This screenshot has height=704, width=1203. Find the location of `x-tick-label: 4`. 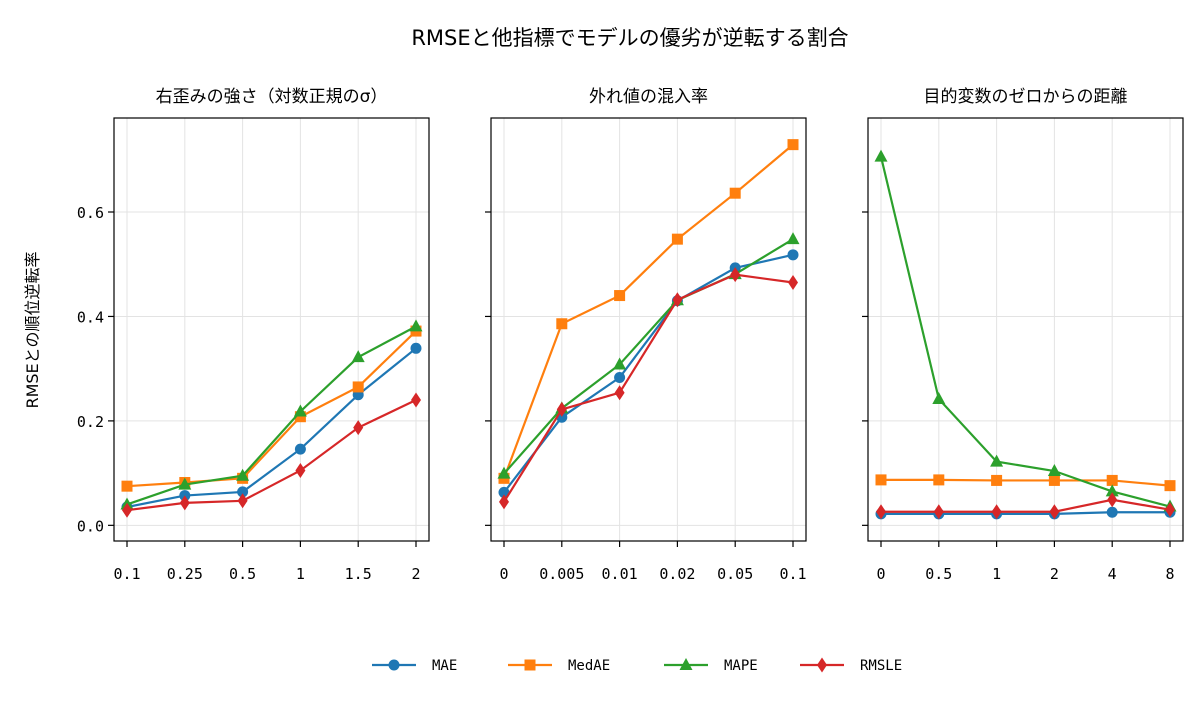

x-tick-label: 4 is located at coordinates (1112, 574).